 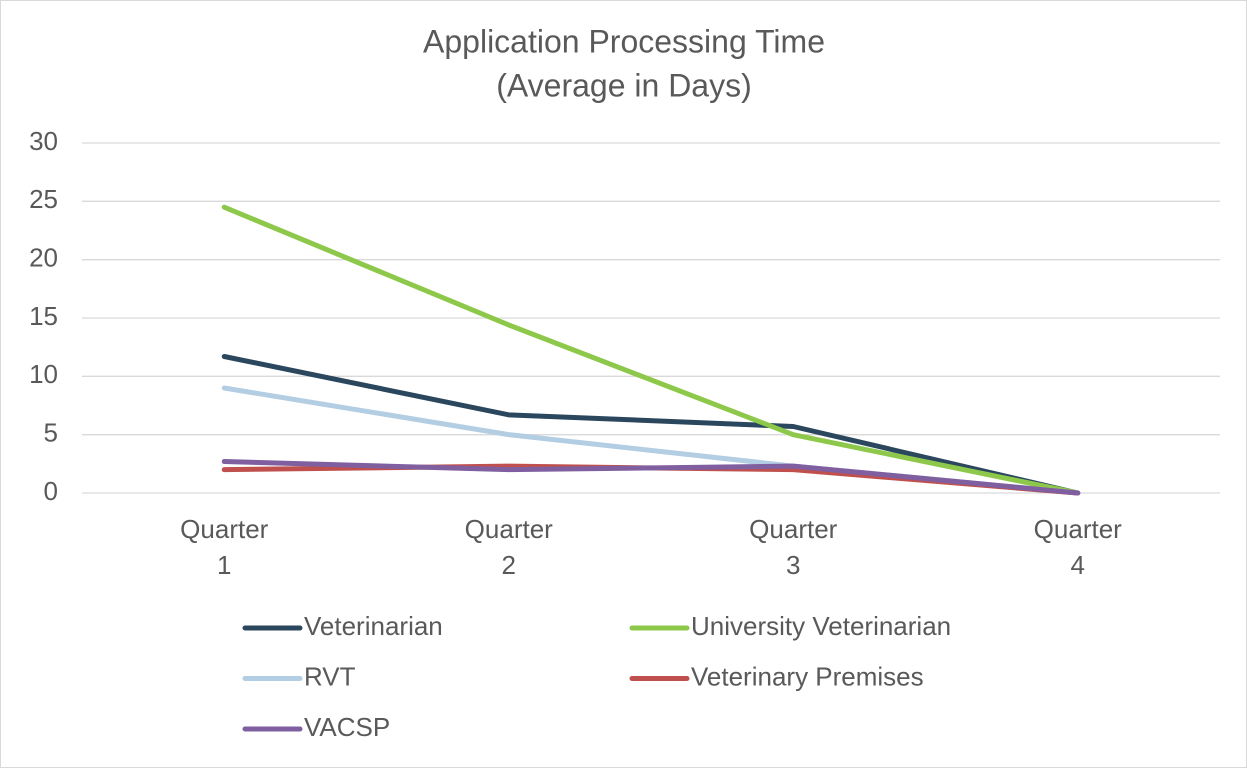 What do you see at coordinates (509, 547) in the screenshot?
I see `x-tick-label: Quarter 2` at bounding box center [509, 547].